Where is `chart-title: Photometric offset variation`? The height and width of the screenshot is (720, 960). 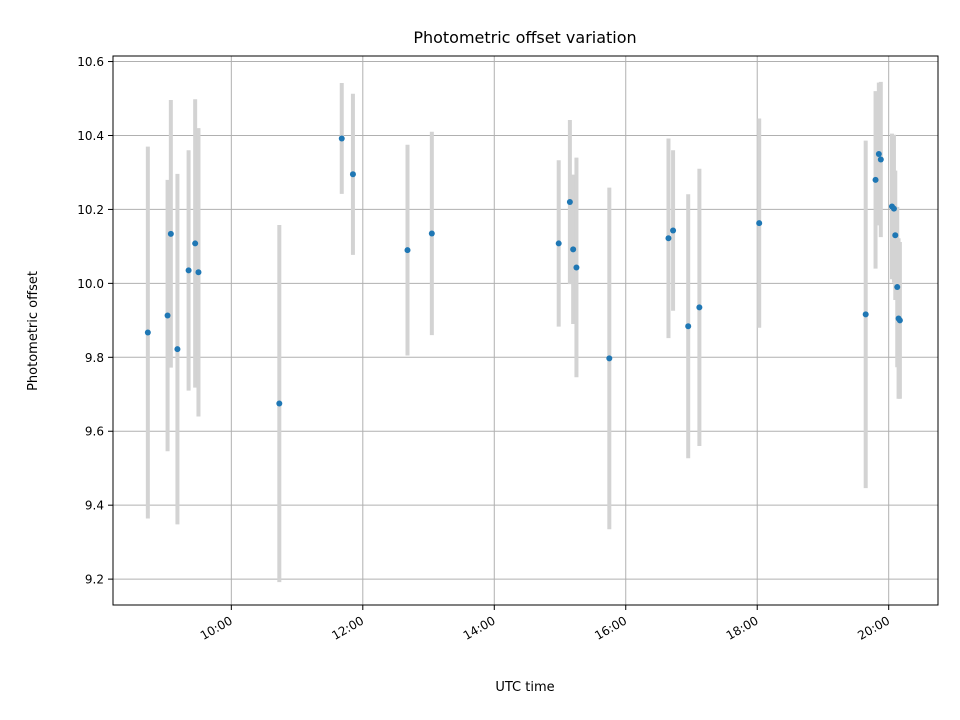 chart-title: Photometric offset variation is located at coordinates (524, 37).